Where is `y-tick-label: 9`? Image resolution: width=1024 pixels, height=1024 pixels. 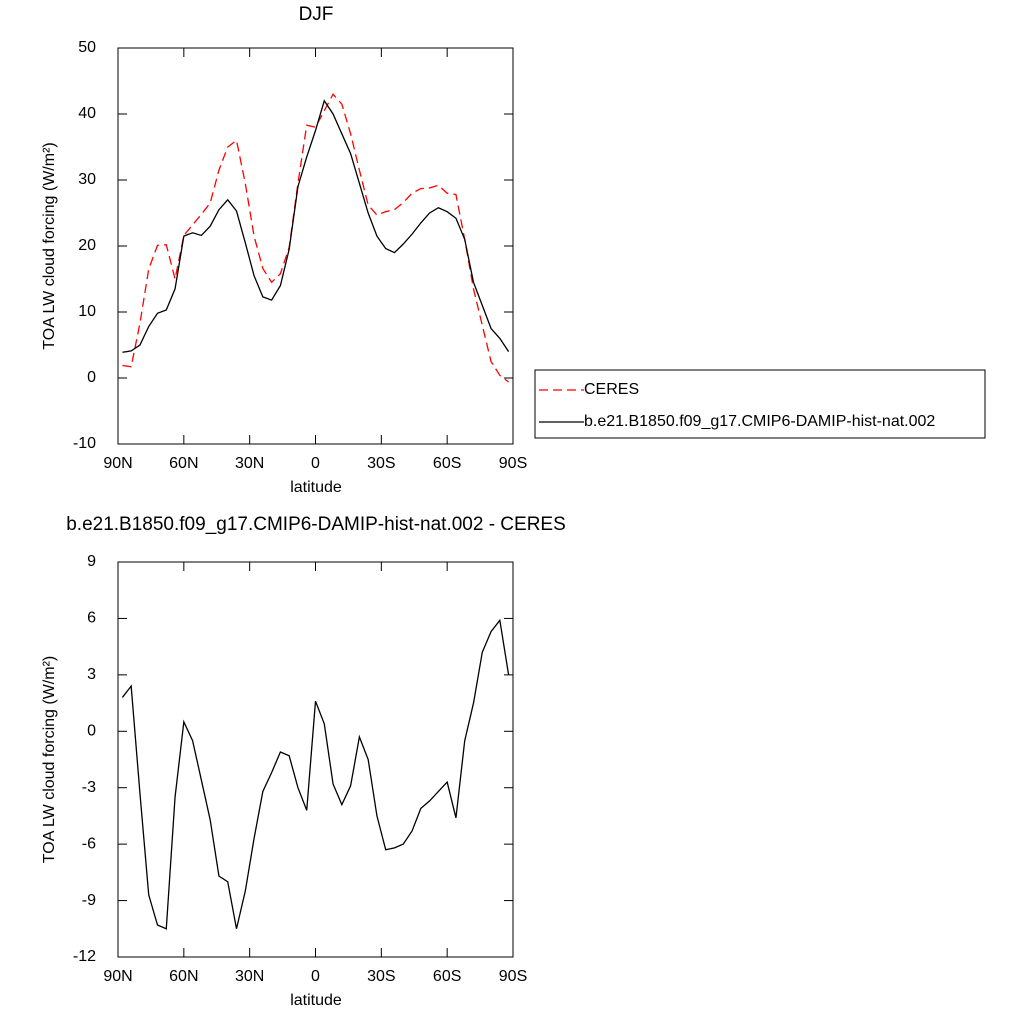 y-tick-label: 9 is located at coordinates (91, 561).